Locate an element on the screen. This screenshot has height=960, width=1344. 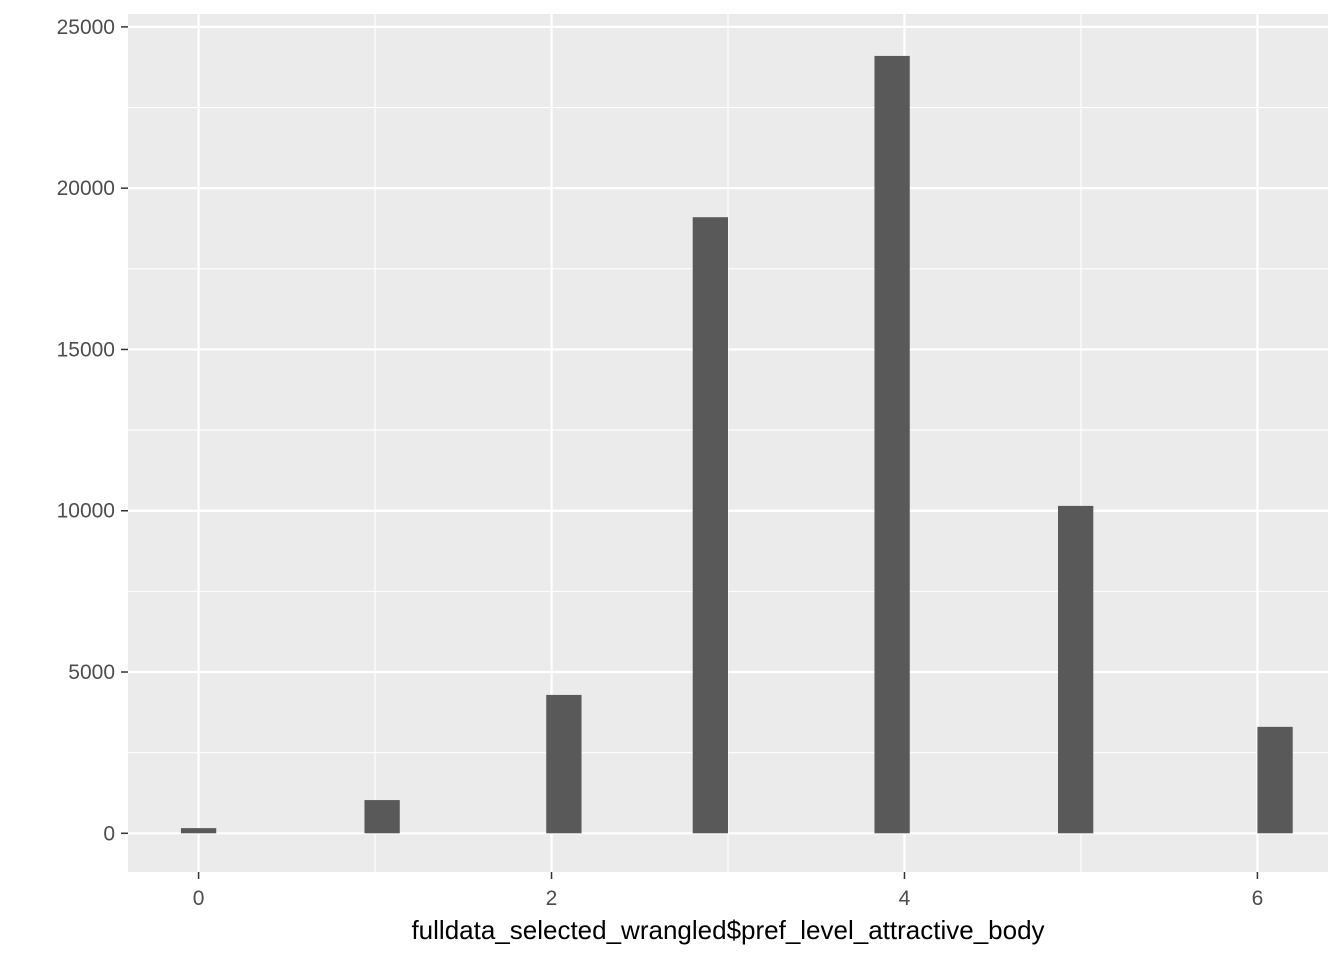
y-tick-label: 5000 is located at coordinates (91, 672).